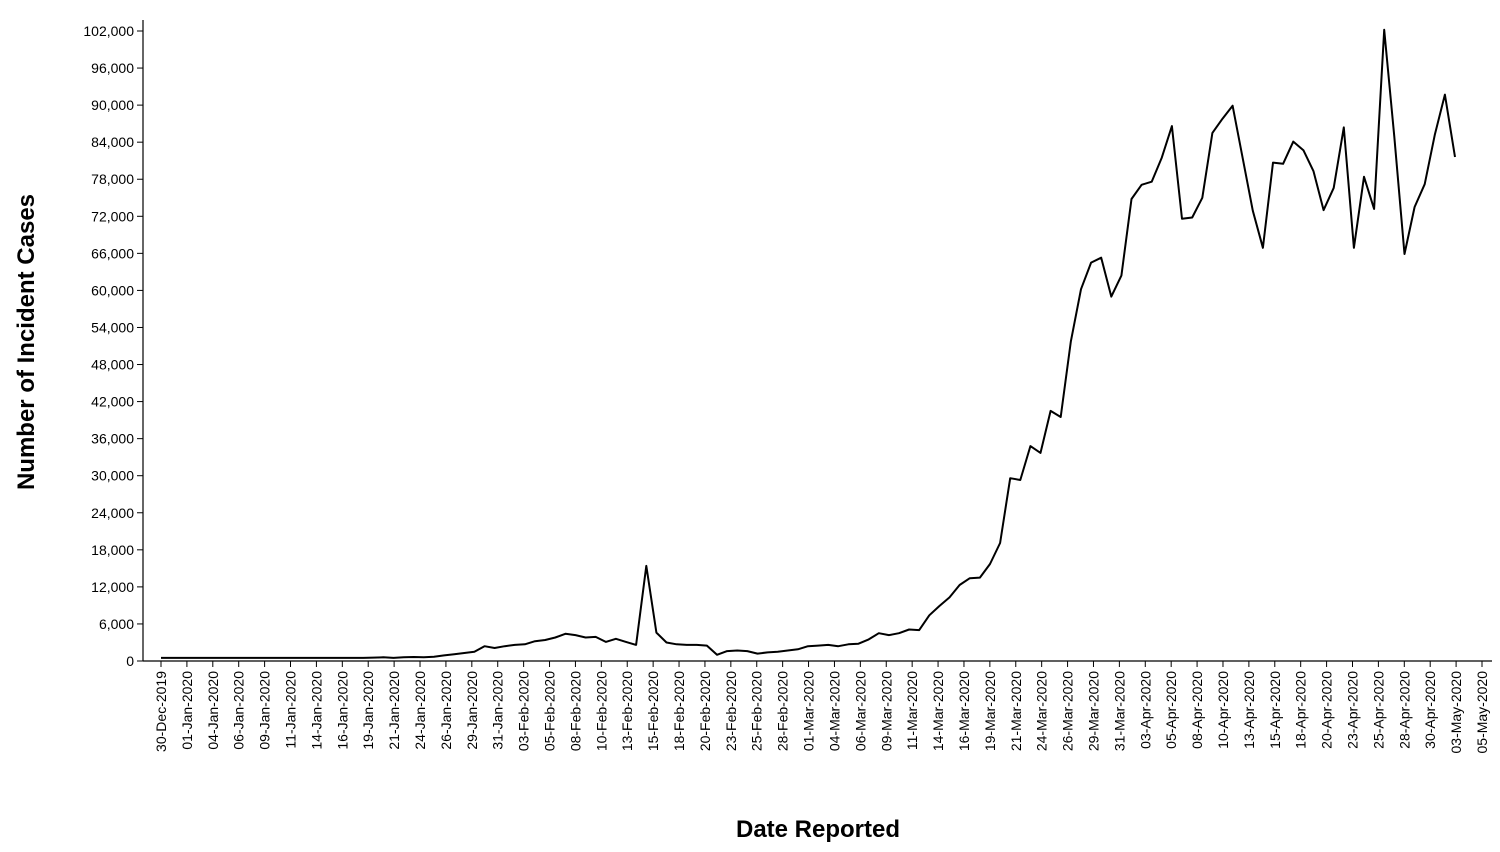 The width and height of the screenshot is (1500, 852). What do you see at coordinates (1223, 710) in the screenshot?
I see `x-tick-label: 10-Apr-2020` at bounding box center [1223, 710].